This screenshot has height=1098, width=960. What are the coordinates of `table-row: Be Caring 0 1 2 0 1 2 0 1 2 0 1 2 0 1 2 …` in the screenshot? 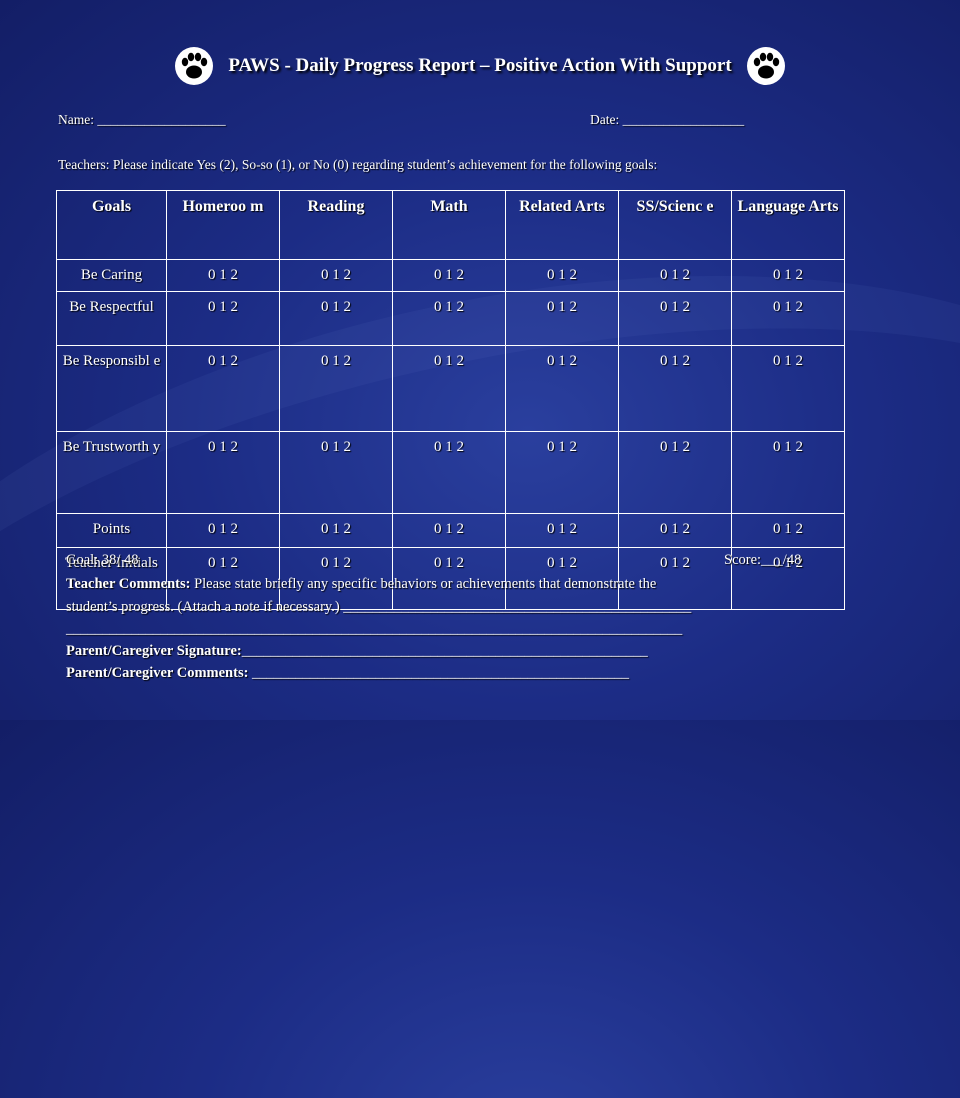 It's located at (450, 275).